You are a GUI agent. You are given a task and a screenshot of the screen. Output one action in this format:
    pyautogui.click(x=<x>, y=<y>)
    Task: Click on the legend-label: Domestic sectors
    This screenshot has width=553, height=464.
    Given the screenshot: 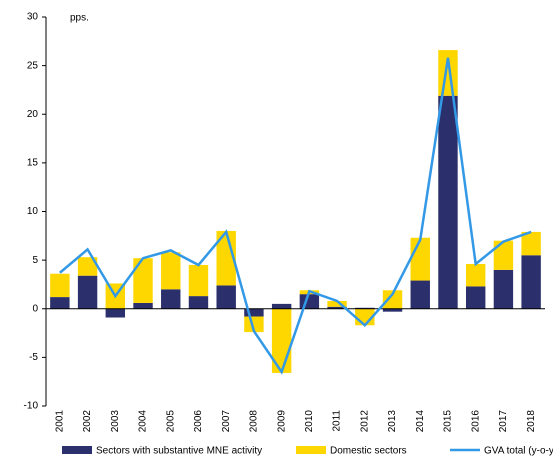 What is the action you would take?
    pyautogui.click(x=368, y=451)
    